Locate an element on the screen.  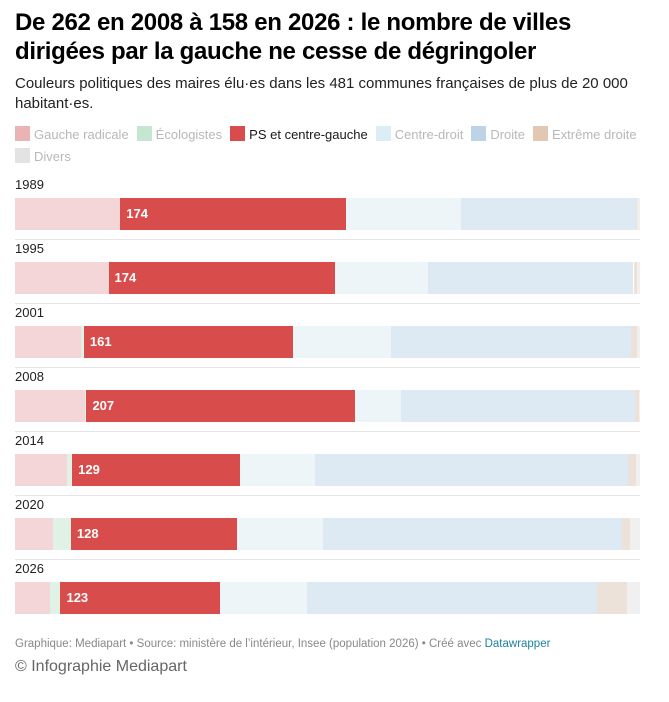
legend-label: Gauche radicale is located at coordinates (81, 134).